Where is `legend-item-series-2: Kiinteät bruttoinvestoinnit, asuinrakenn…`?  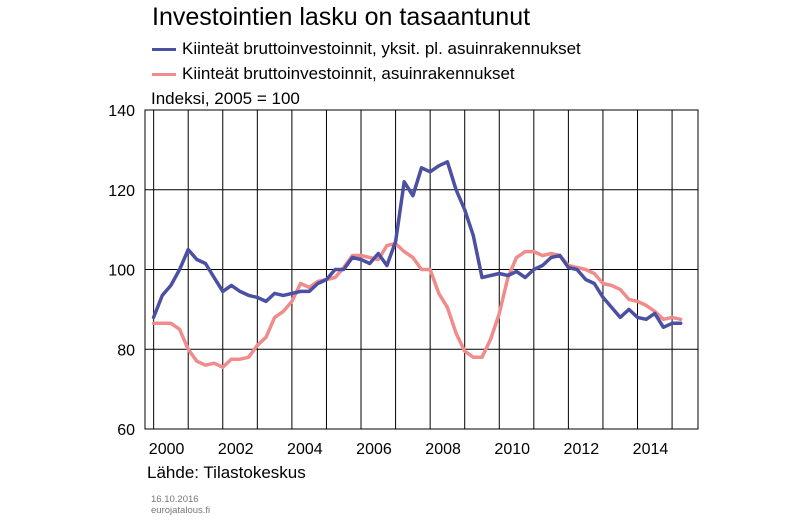
legend-item-series-2: Kiinteät bruttoinvestoinnit, asuinrakenn… is located at coordinates (333, 74).